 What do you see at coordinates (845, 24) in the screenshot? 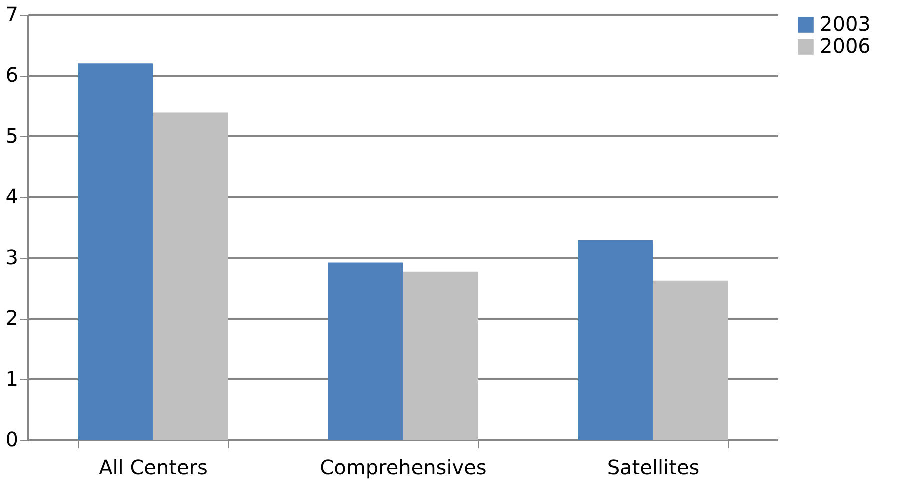
I see `legend-label: 2003` at bounding box center [845, 24].